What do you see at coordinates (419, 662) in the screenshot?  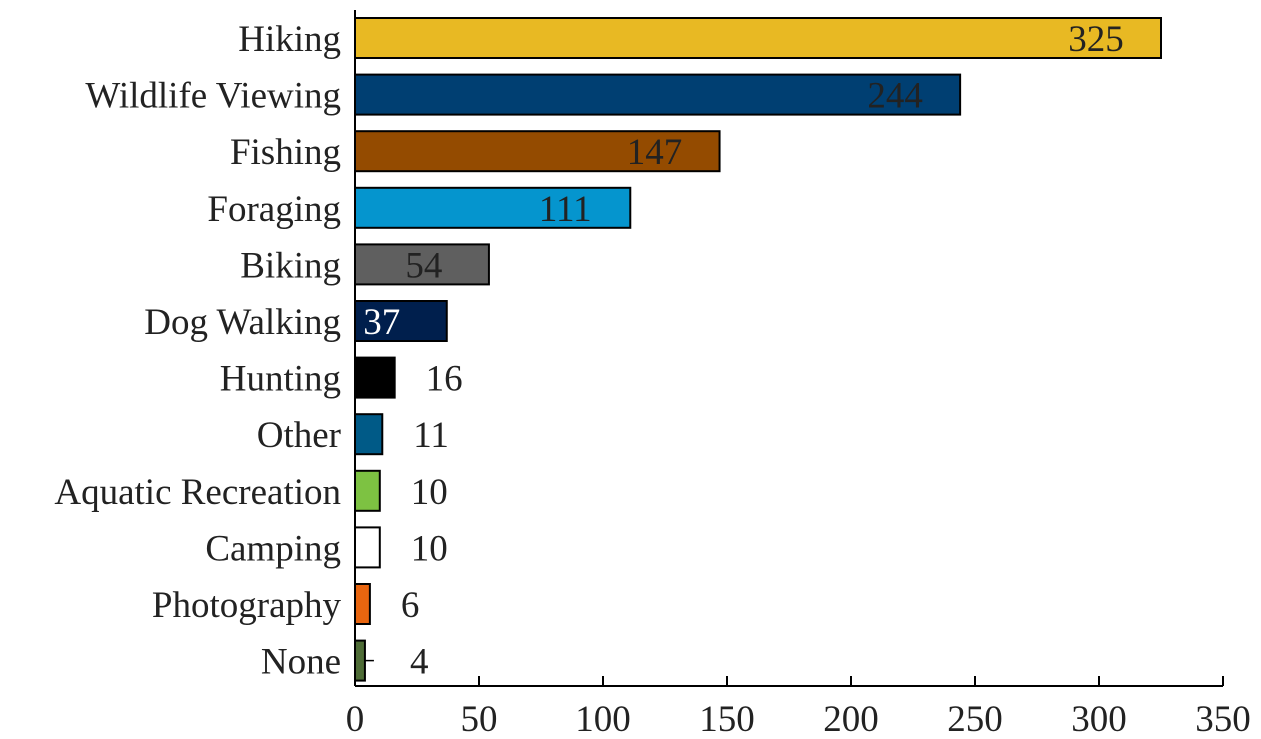 I see `value-label-none: 4` at bounding box center [419, 662].